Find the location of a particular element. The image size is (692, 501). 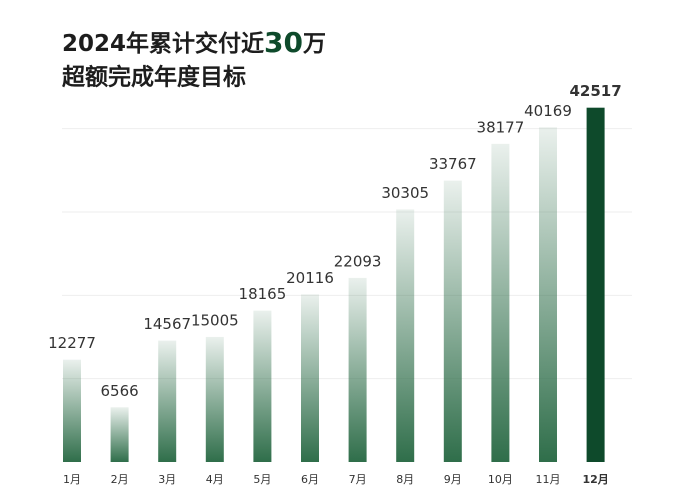

value-label: 33767 is located at coordinates (453, 164).